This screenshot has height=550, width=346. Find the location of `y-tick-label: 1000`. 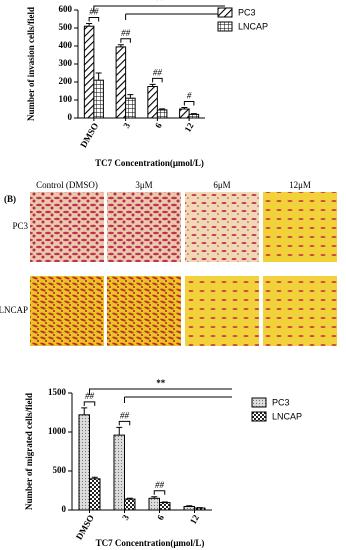

y-tick-label: 1000 is located at coordinates (57, 431).